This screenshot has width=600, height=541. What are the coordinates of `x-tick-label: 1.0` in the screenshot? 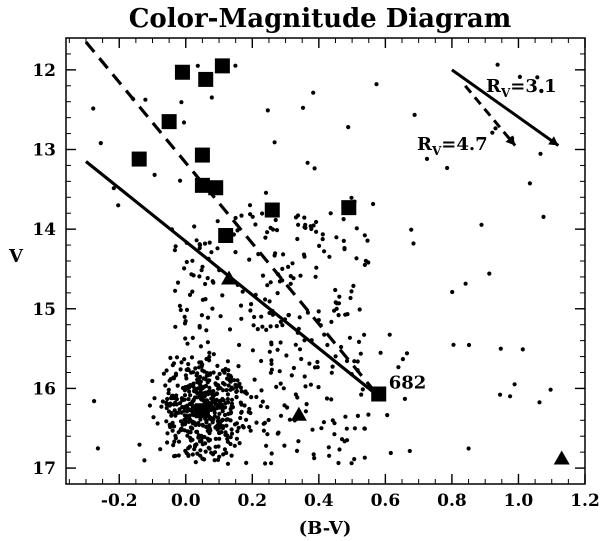 It's located at (519, 501).